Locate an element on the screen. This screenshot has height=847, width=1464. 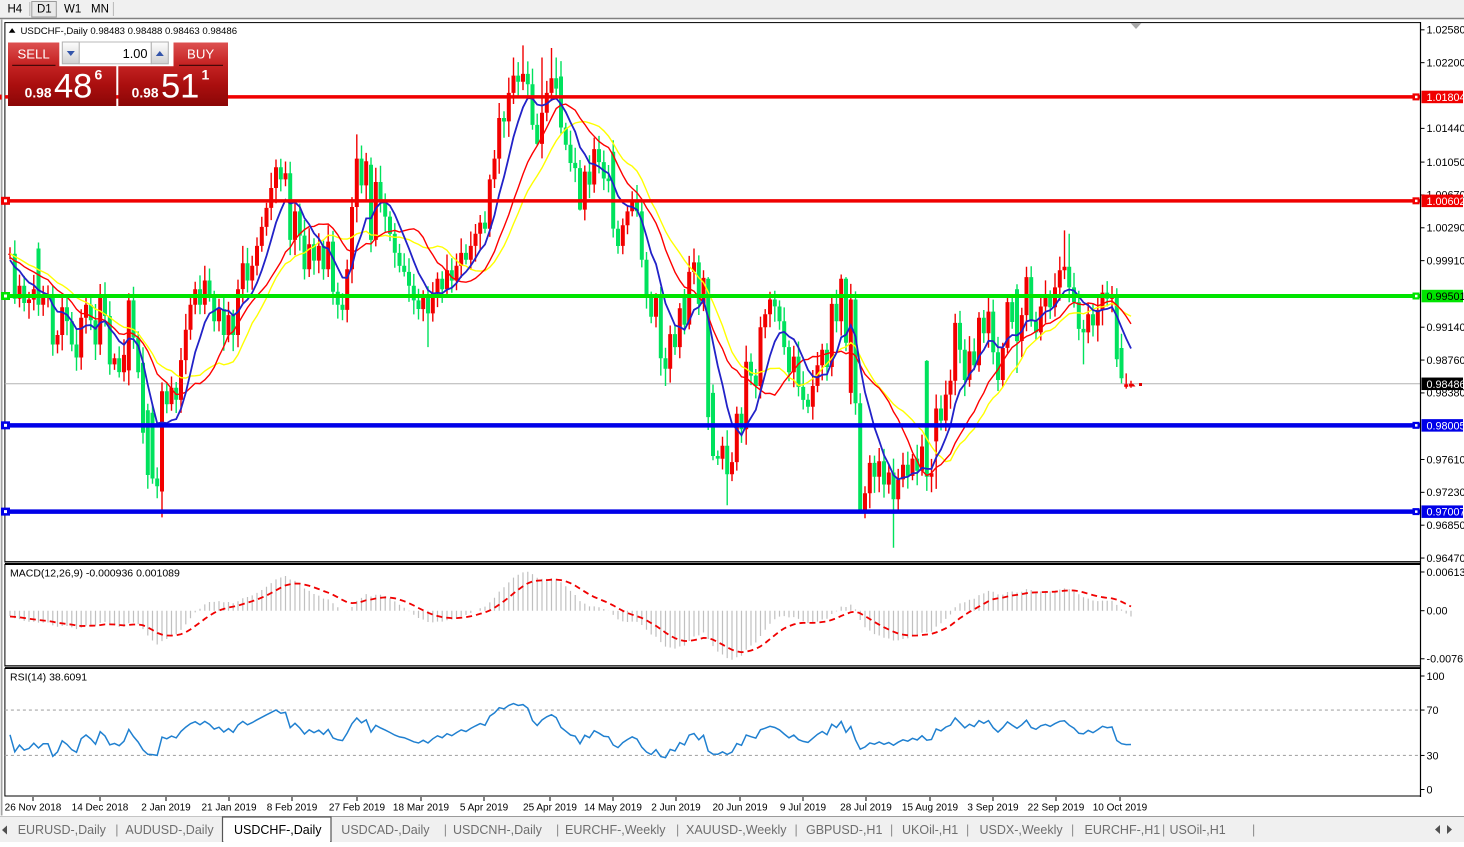
svg-text: USDCAD-,Daily is located at coordinates (385, 830).